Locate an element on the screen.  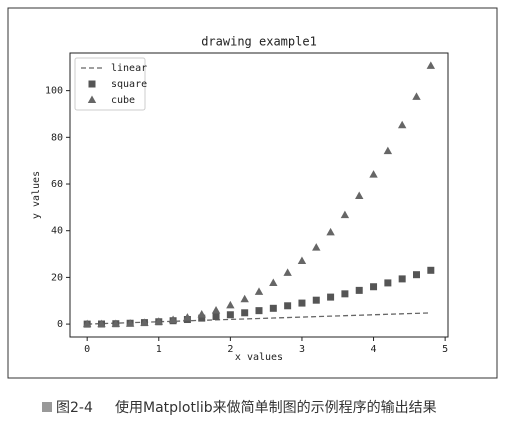
y-axis-label: y values is located at coordinates (36, 195).